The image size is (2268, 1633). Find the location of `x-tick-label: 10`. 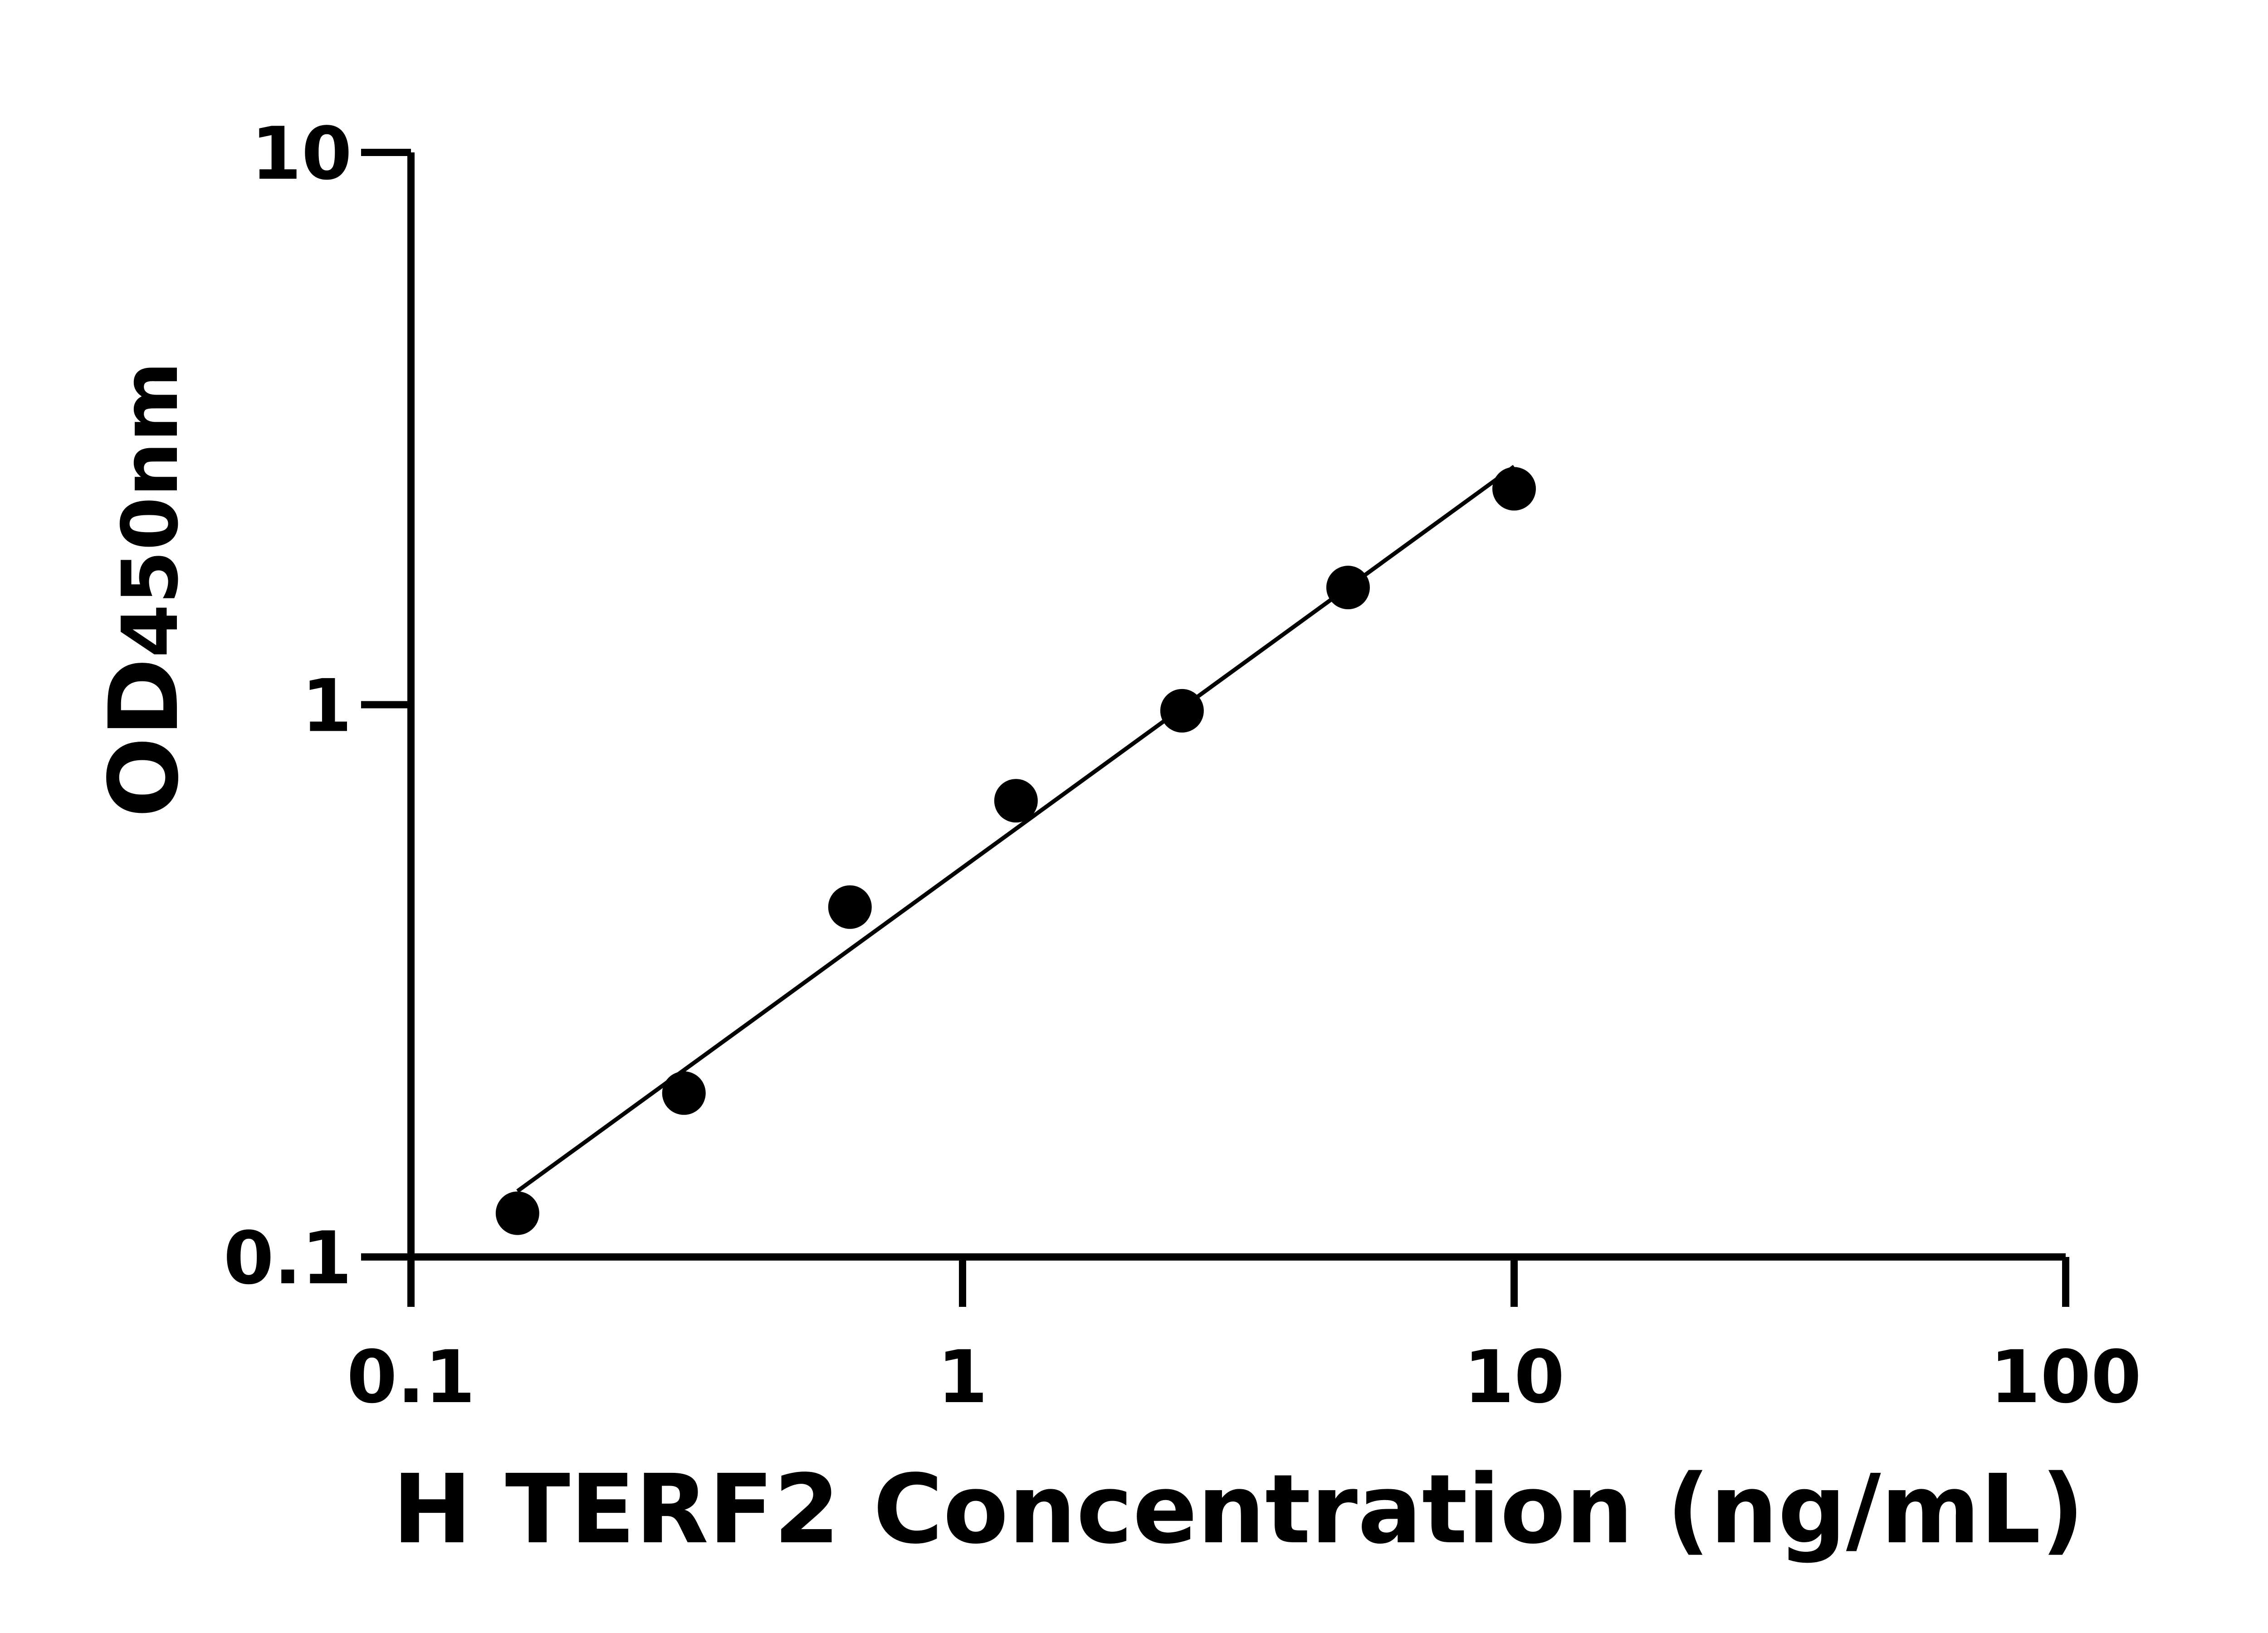

x-tick-label: 10 is located at coordinates (1514, 1377).